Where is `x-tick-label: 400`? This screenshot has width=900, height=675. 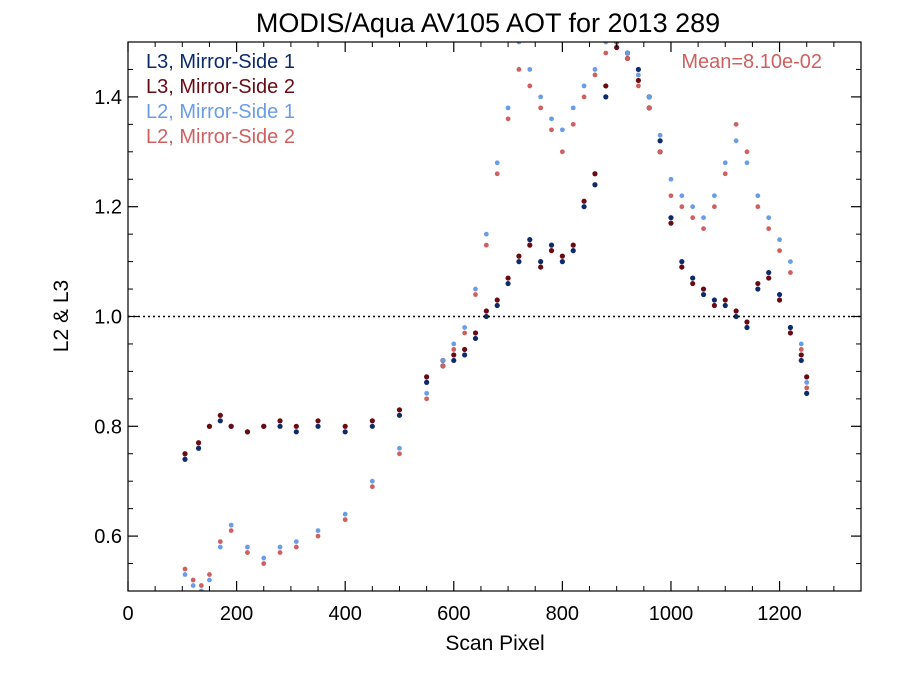
x-tick-label: 400 is located at coordinates (344, 614).